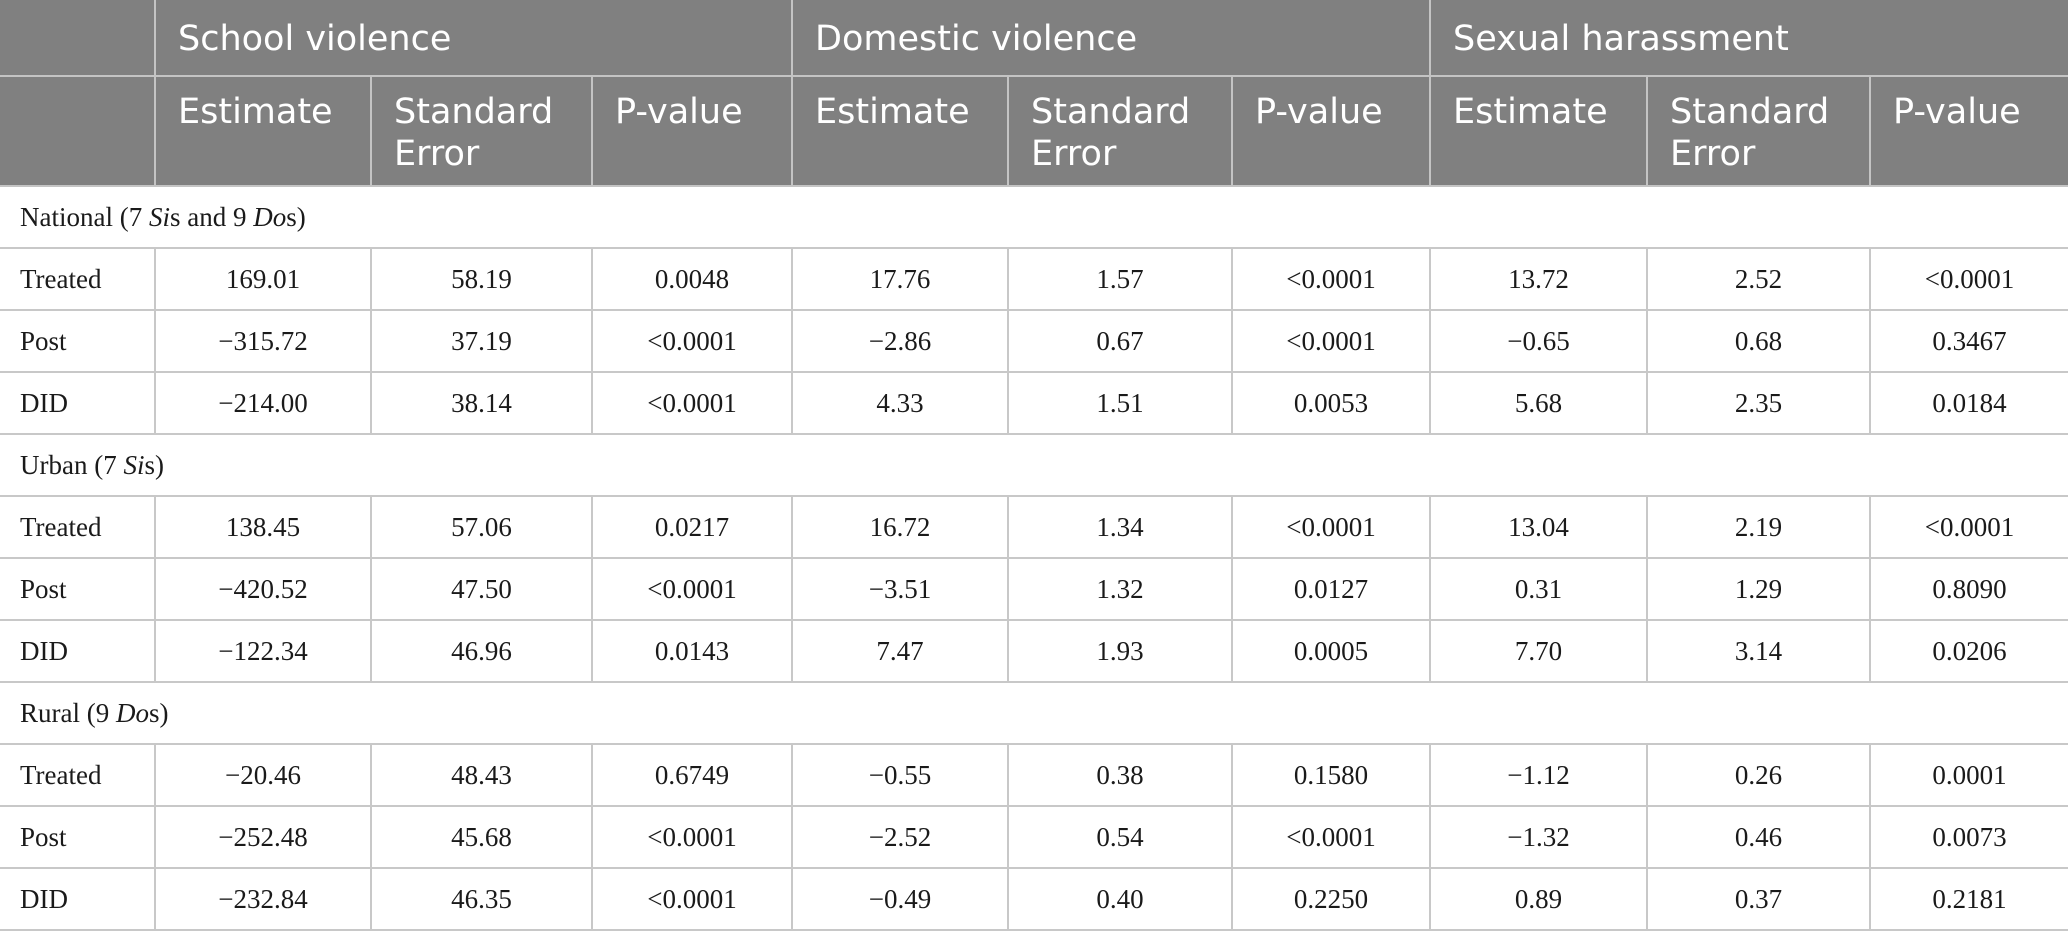 The width and height of the screenshot is (2068, 945). Describe the element at coordinates (900, 527) in the screenshot. I see `table-cell: 16.72` at that location.